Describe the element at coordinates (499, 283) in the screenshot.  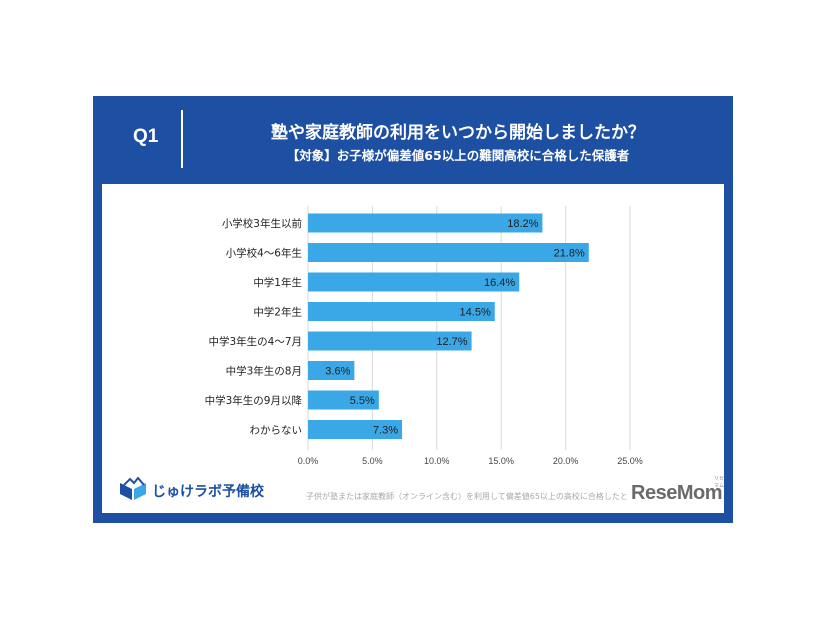
I see `bar-value-label: 16.4%` at that location.